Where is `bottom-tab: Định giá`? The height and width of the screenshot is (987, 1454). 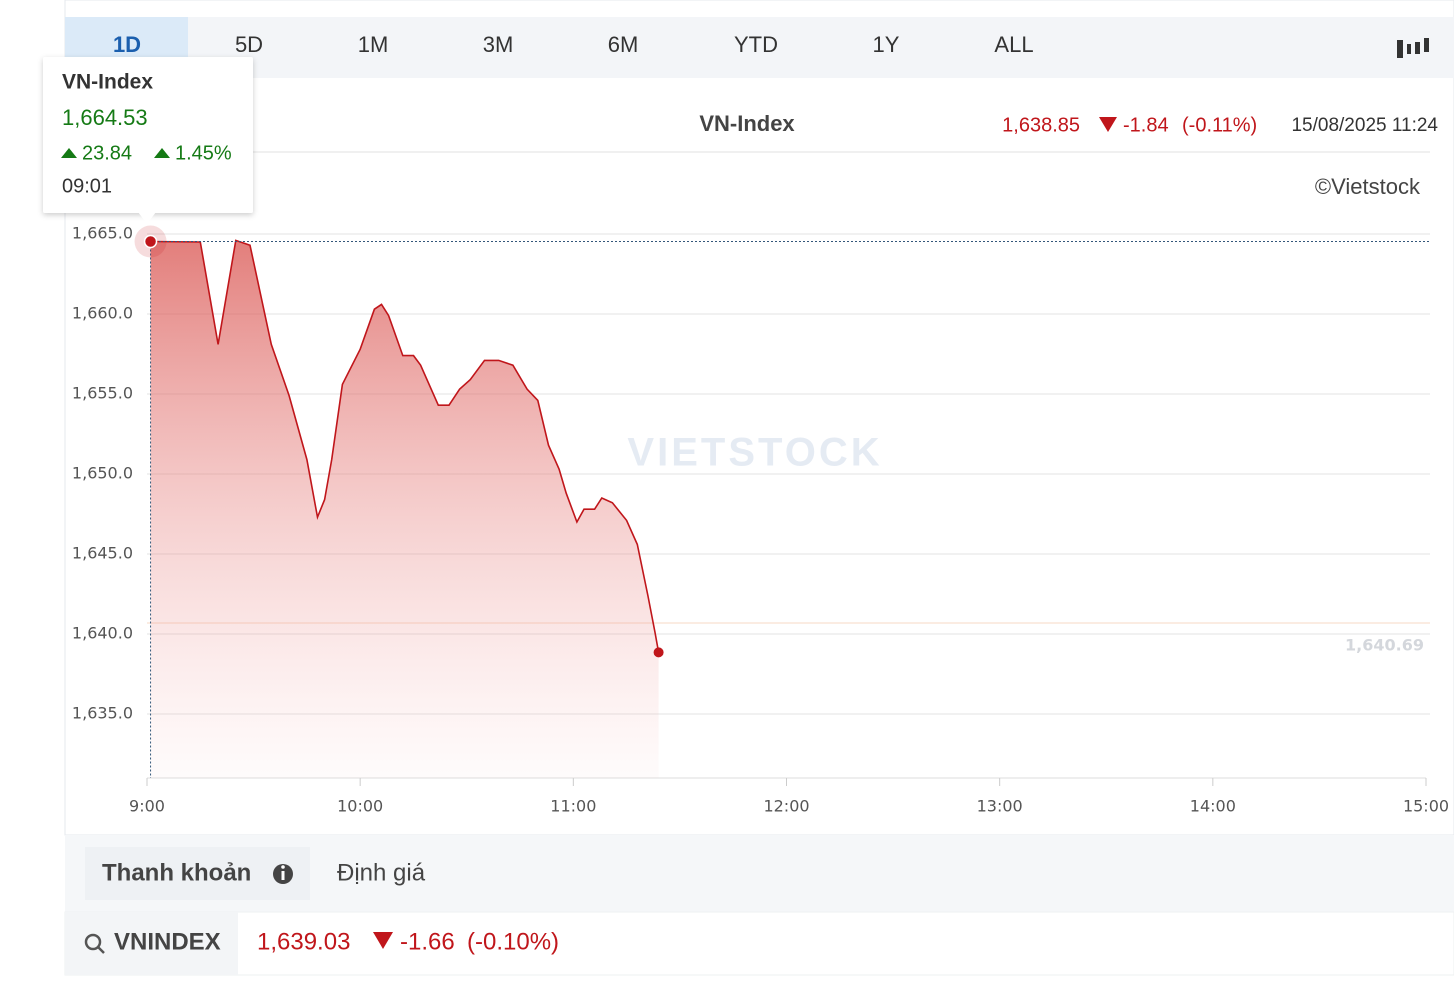 bottom-tab: Định giá is located at coordinates (381, 872).